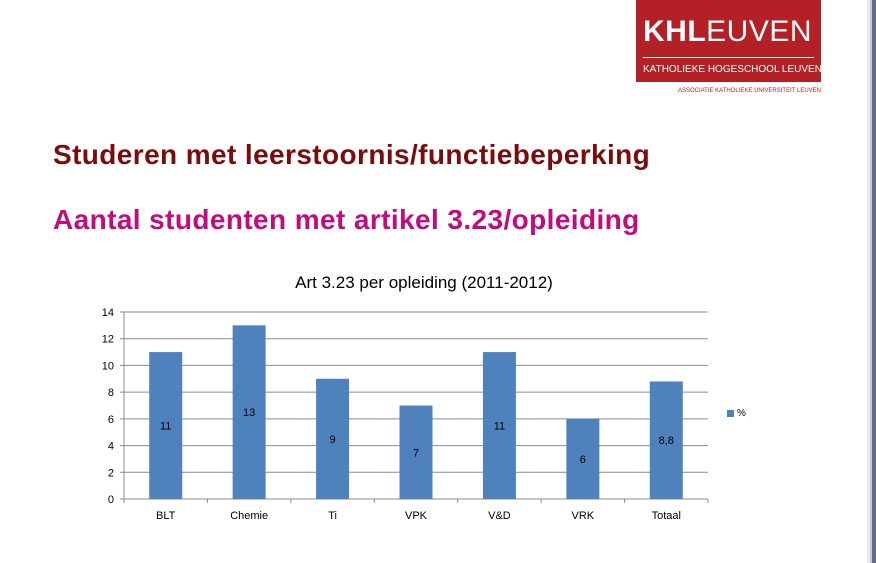 The width and height of the screenshot is (876, 563). What do you see at coordinates (332, 516) in the screenshot?
I see `x-tick-label: Ti` at bounding box center [332, 516].